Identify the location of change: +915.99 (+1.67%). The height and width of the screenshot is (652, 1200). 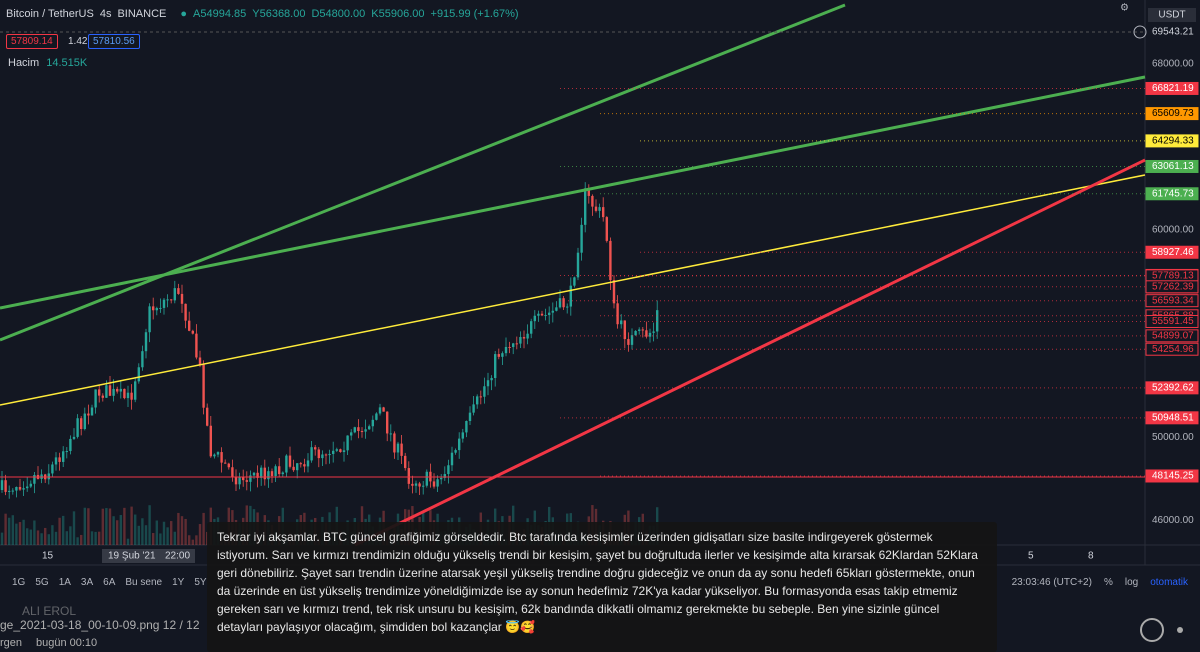
(474, 14).